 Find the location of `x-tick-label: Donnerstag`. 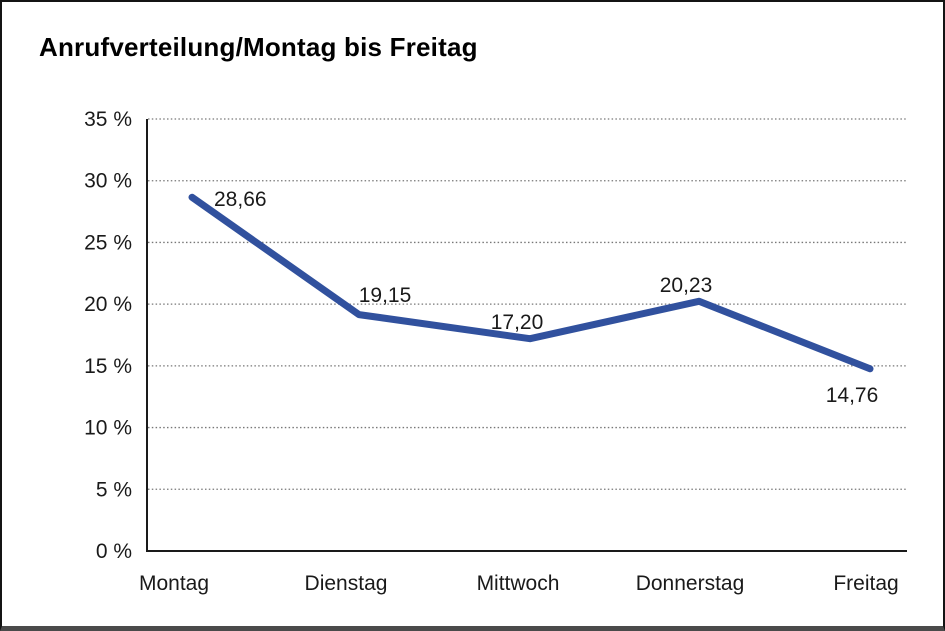

x-tick-label: Donnerstag is located at coordinates (690, 583).